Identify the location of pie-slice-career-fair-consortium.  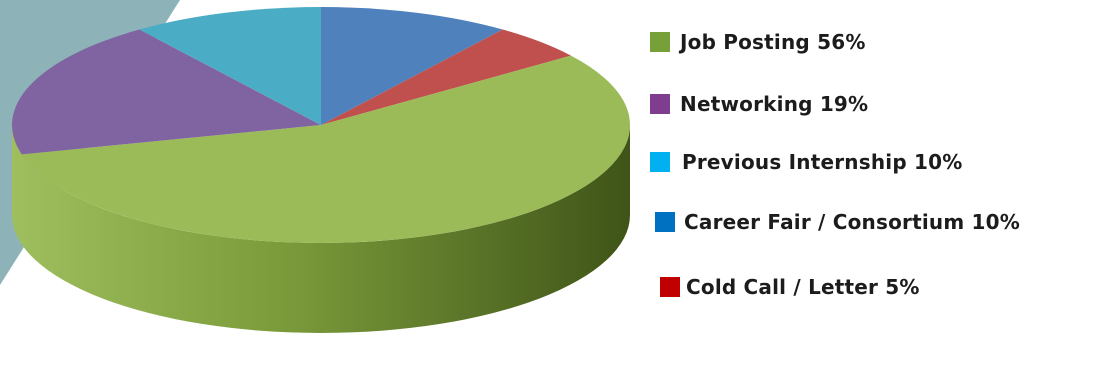
(412, 66).